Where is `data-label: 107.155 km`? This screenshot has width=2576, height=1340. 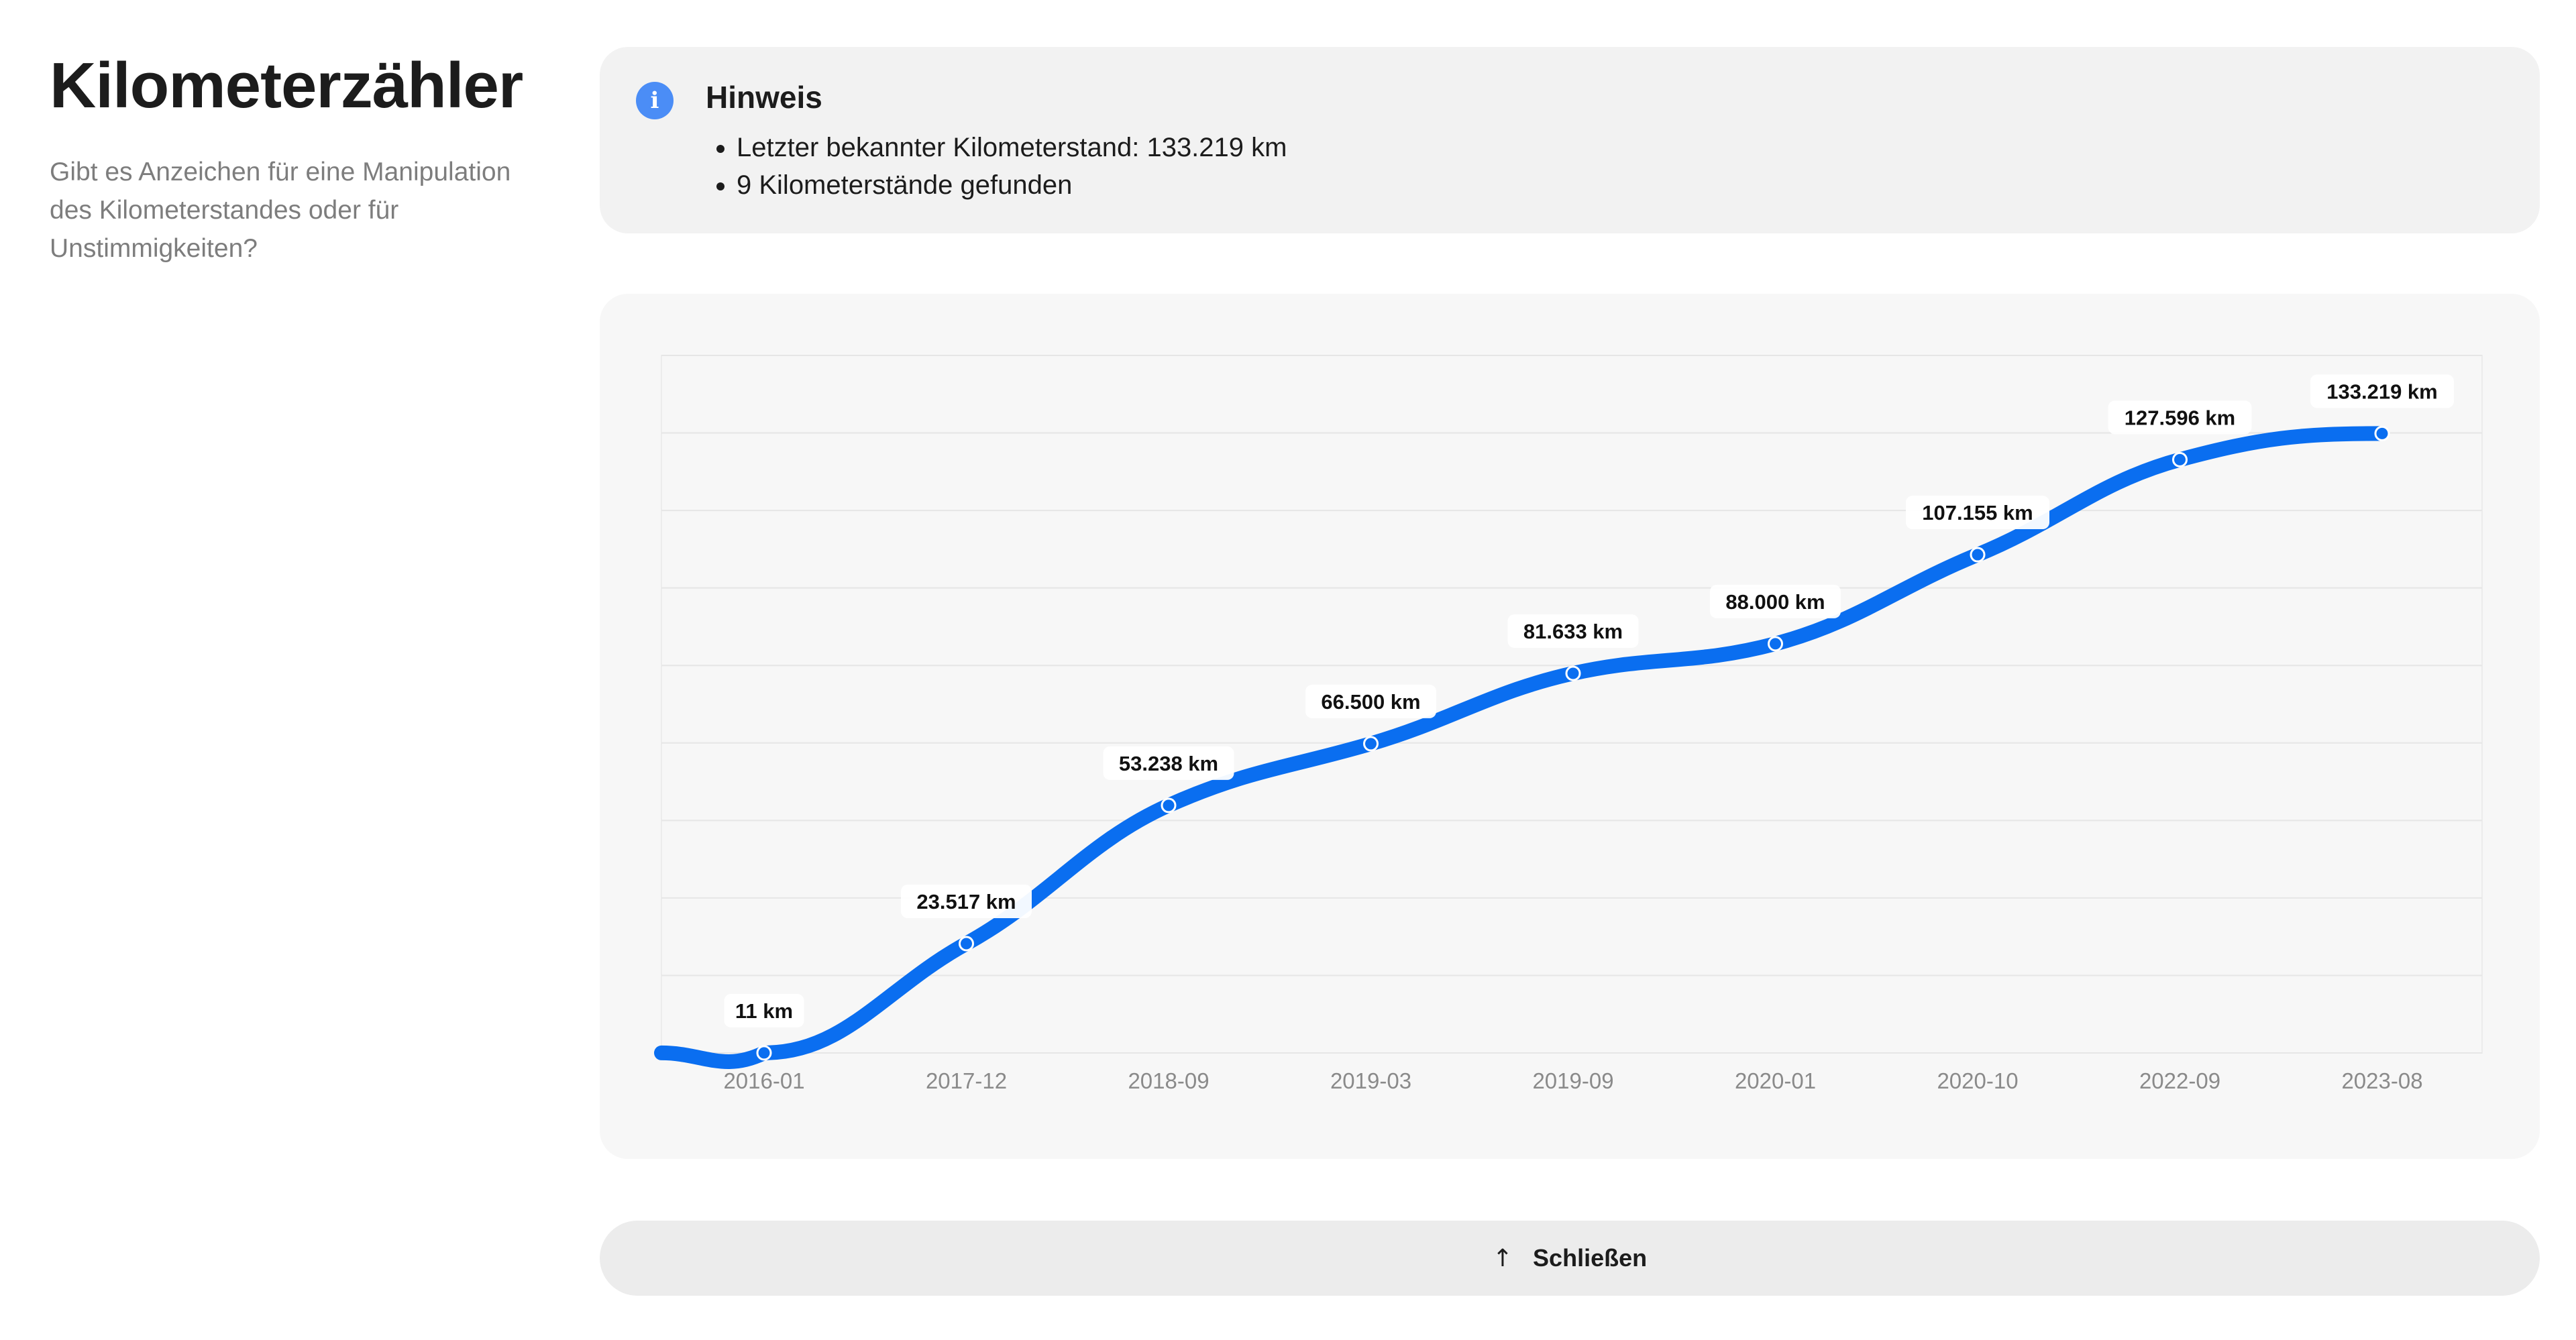
data-label: 107.155 km is located at coordinates (1977, 512).